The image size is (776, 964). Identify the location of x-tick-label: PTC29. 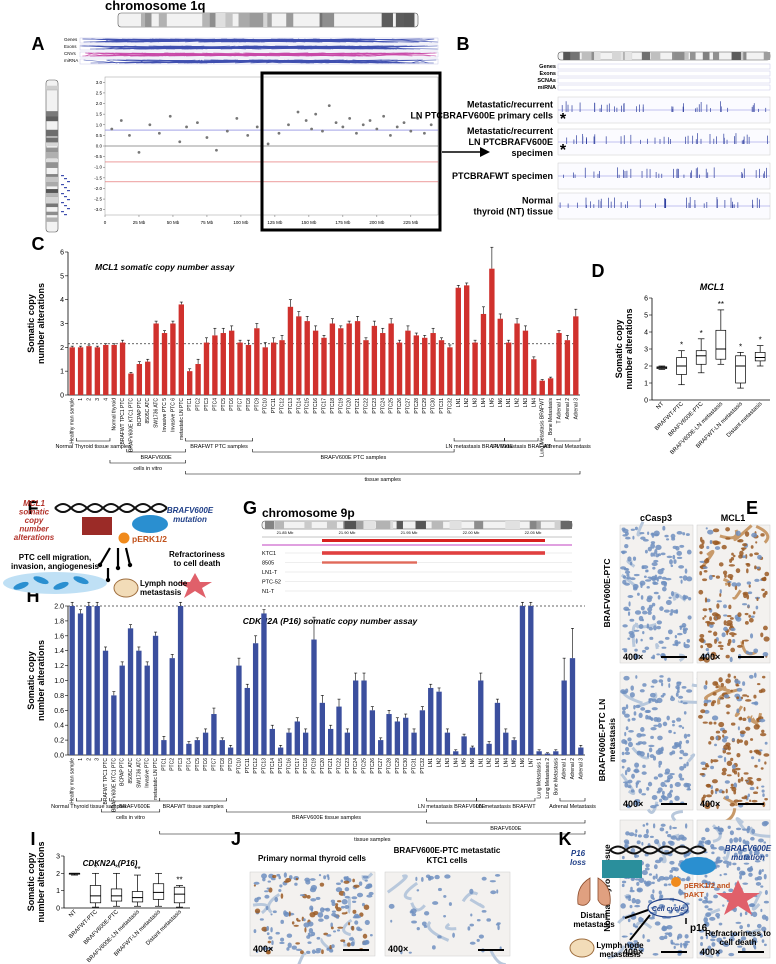
(398, 766).